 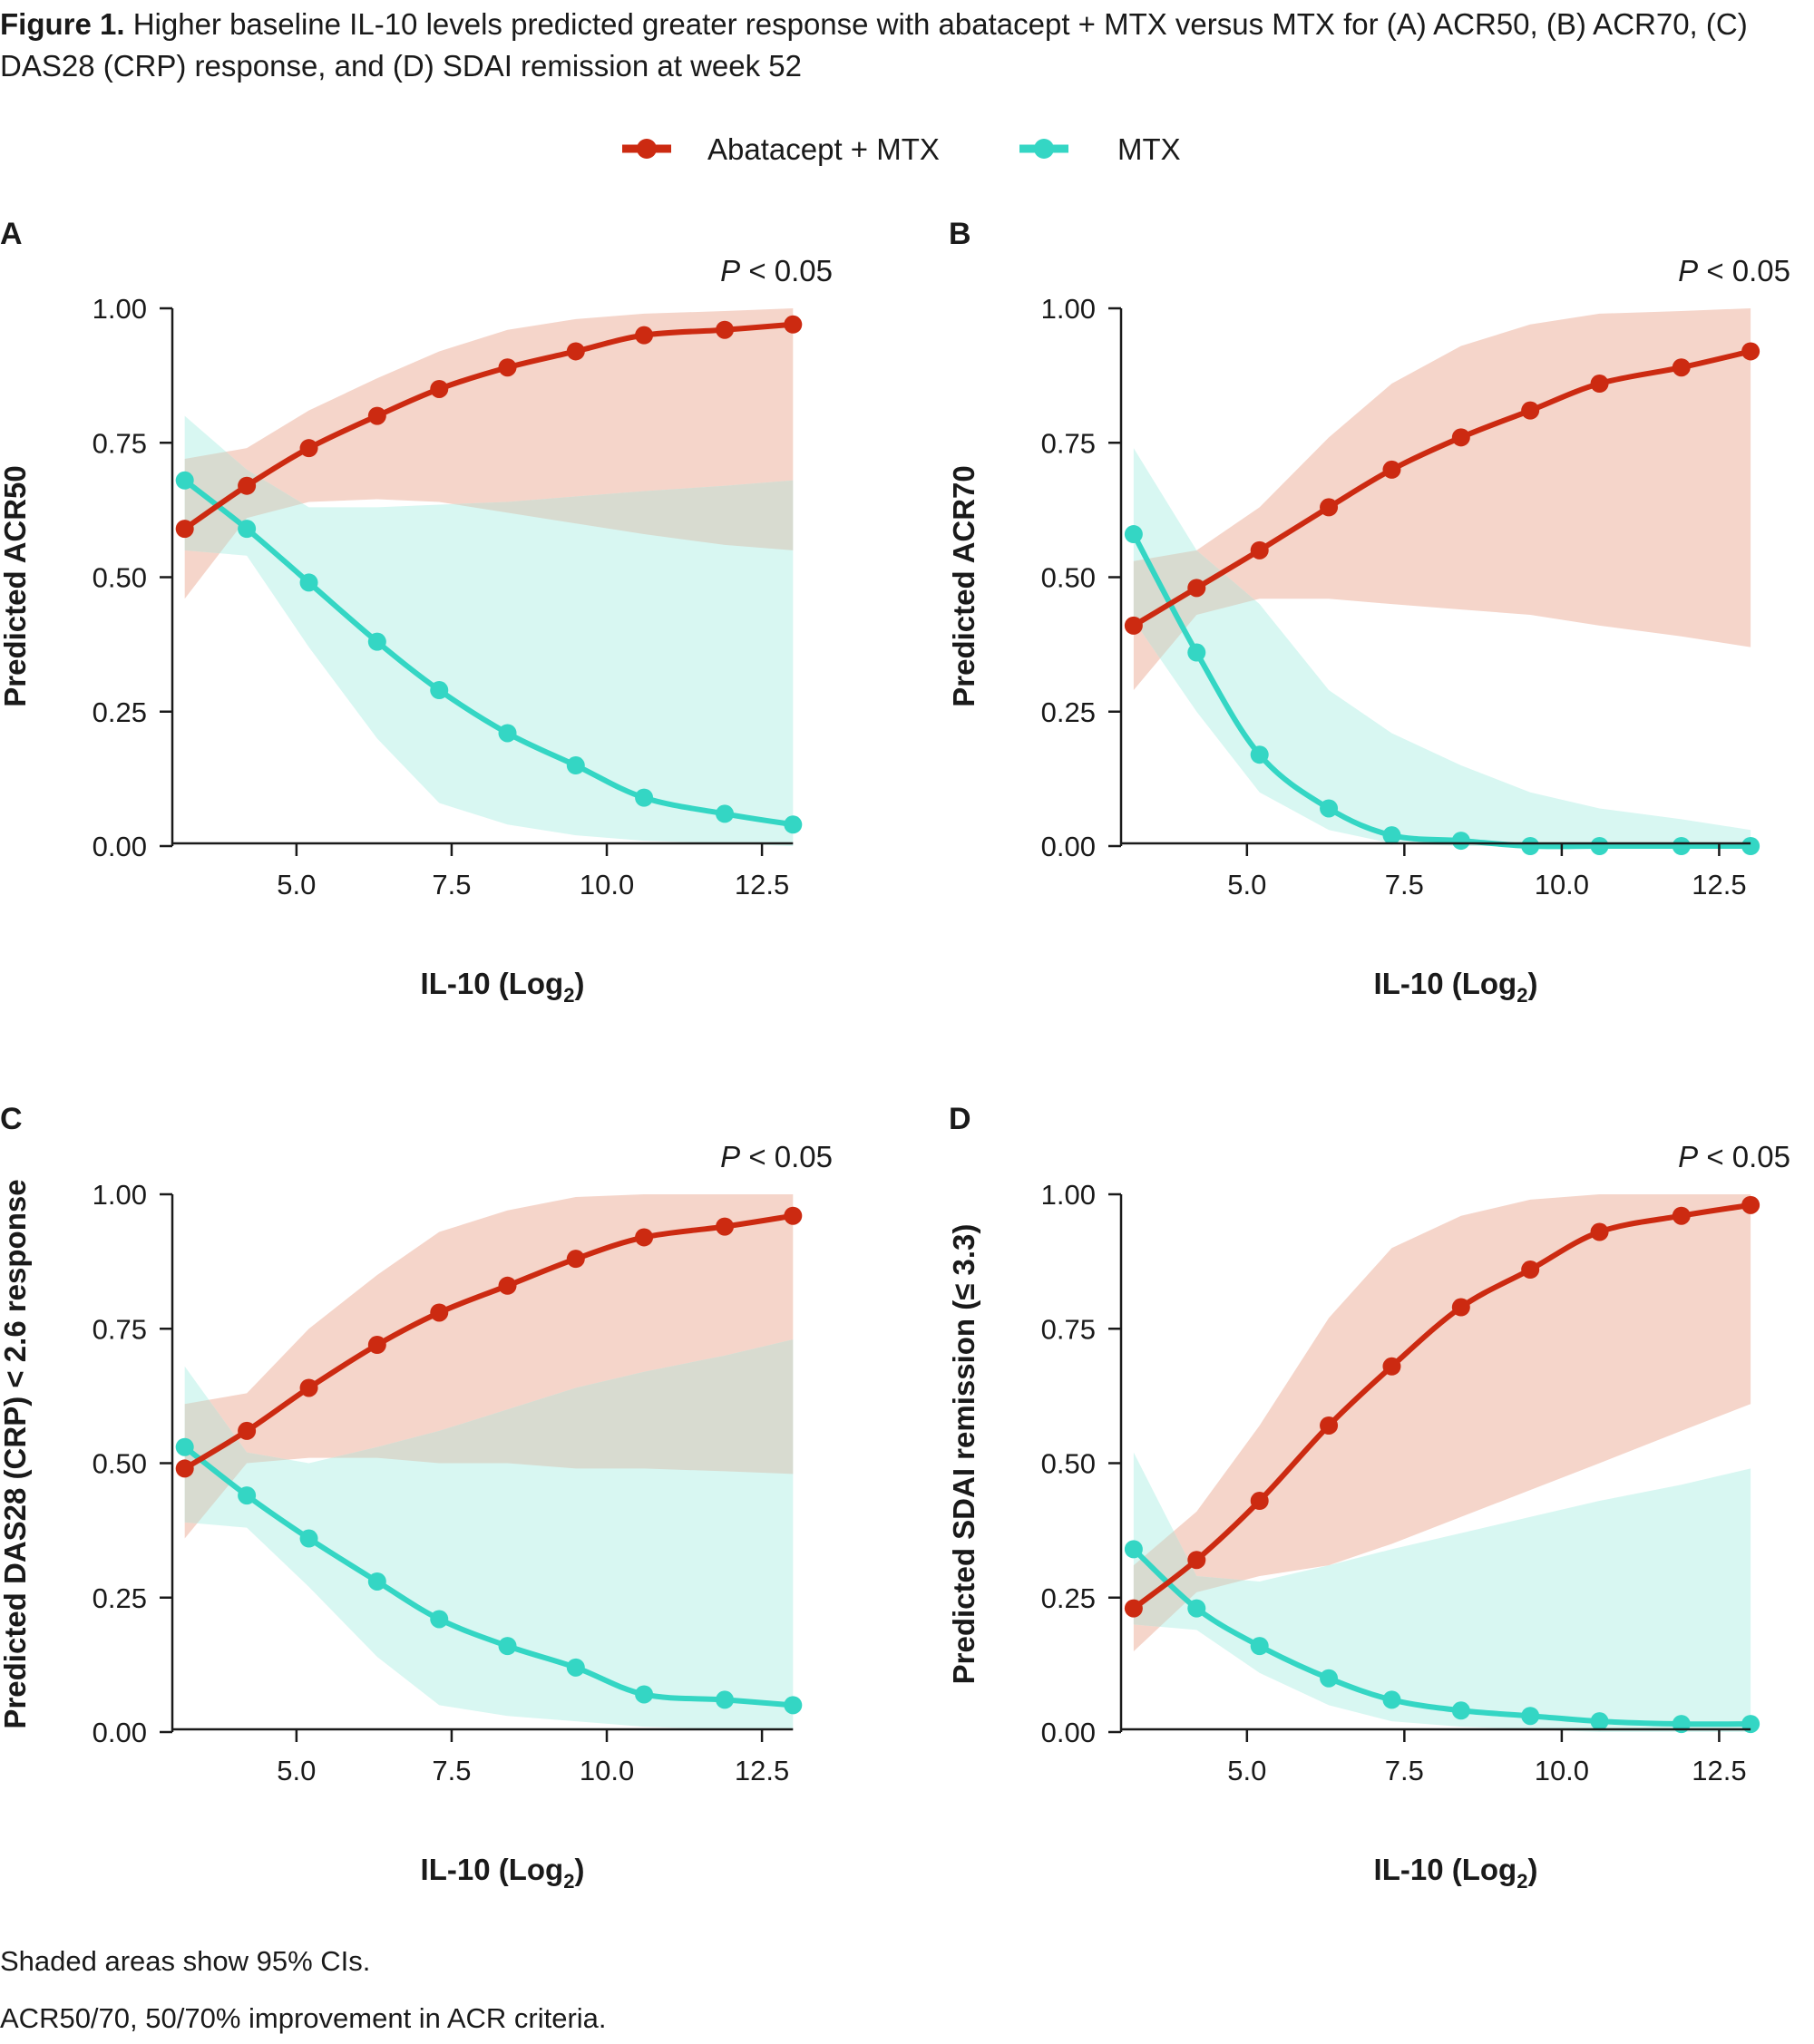 I want to click on legend-item-abatacept-mtx: Abatacept + MTX, so click(x=781, y=149).